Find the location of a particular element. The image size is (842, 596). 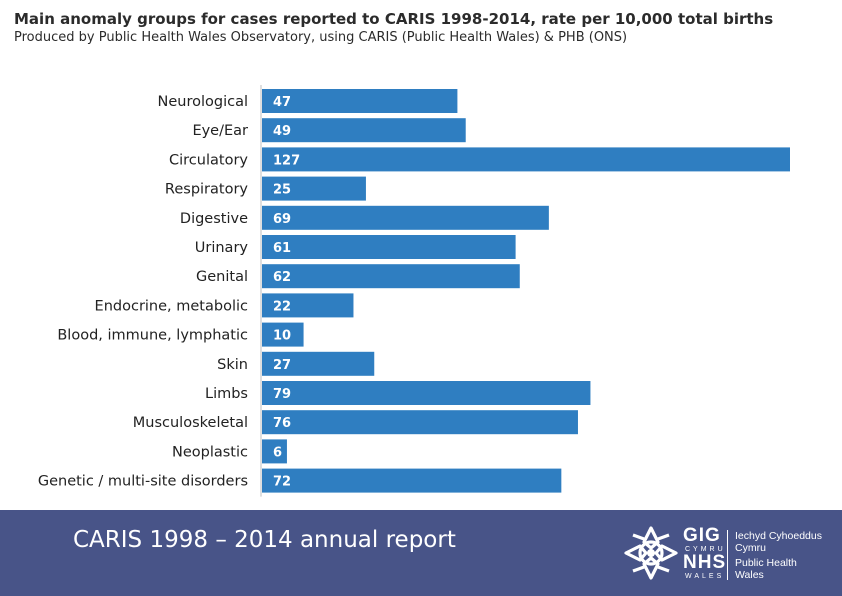

category-label: Neurological is located at coordinates (203, 102).